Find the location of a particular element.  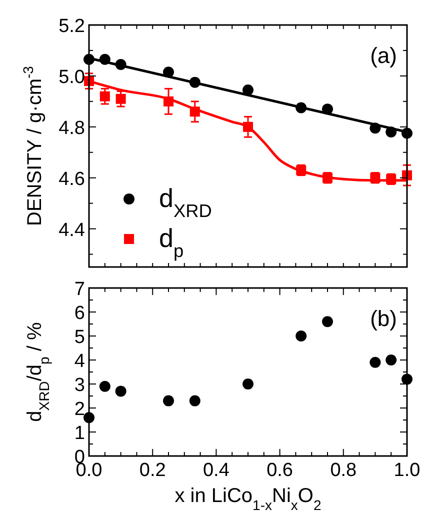

y-tick-label: 5.2 is located at coordinates (71, 26).